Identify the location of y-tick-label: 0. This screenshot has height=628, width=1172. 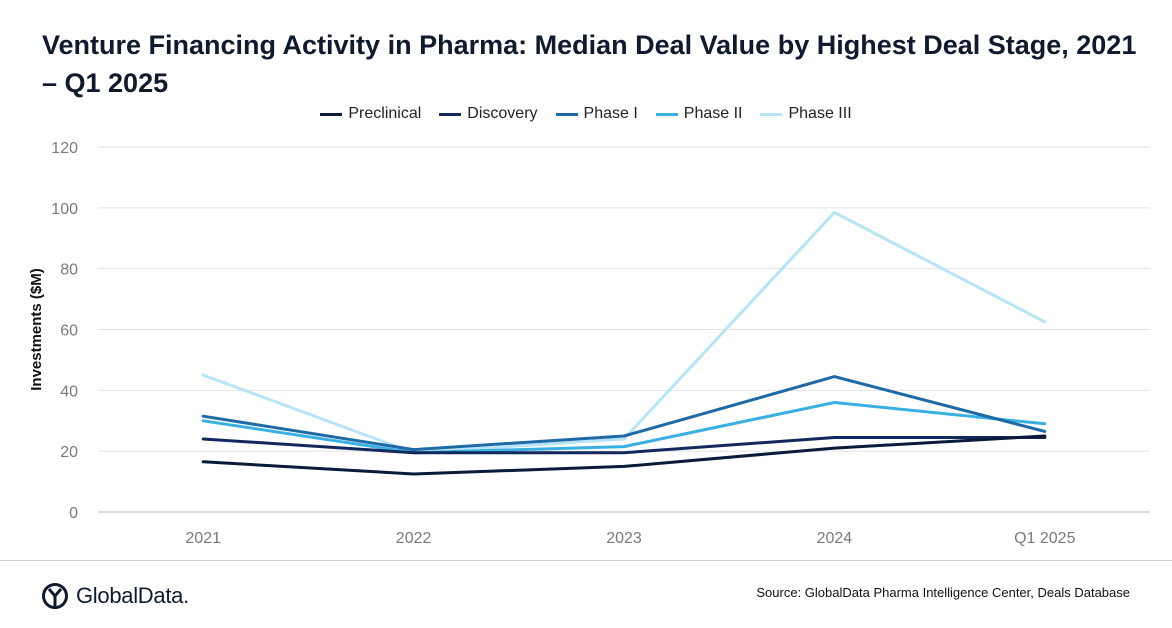
(73, 513).